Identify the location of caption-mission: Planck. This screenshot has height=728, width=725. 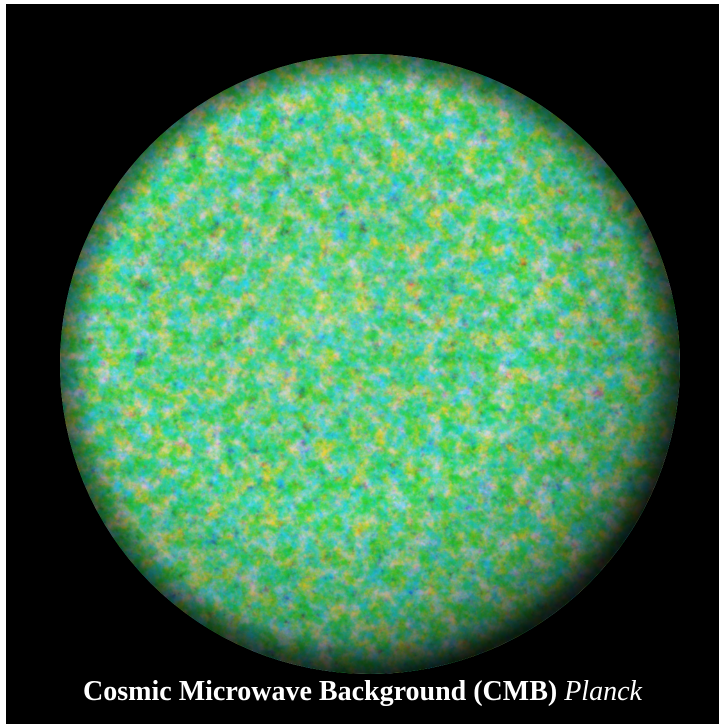
(603, 691).